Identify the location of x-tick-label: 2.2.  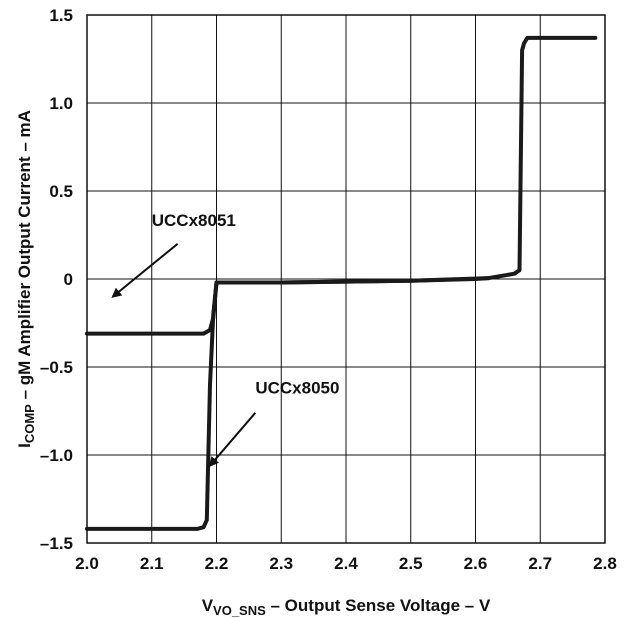
(217, 563).